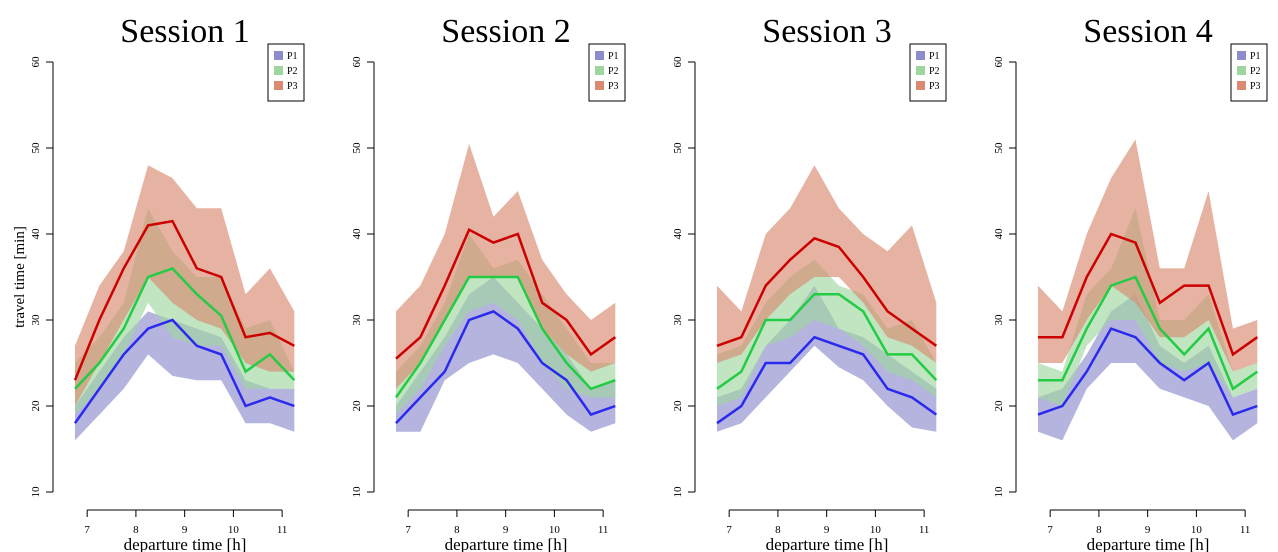 The width and height of the screenshot is (1278, 552). I want to click on chart-title: Session 2, so click(505, 31).